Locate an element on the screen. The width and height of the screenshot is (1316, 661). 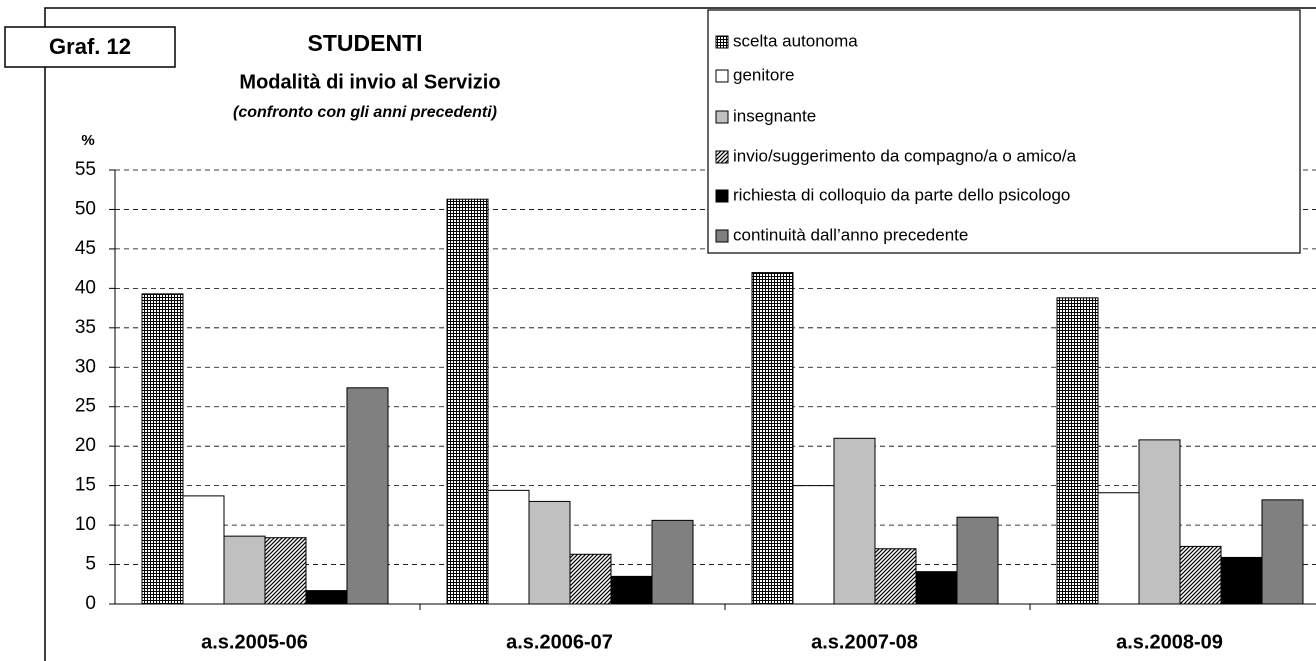
y-tick-label: 15 is located at coordinates (85, 485).